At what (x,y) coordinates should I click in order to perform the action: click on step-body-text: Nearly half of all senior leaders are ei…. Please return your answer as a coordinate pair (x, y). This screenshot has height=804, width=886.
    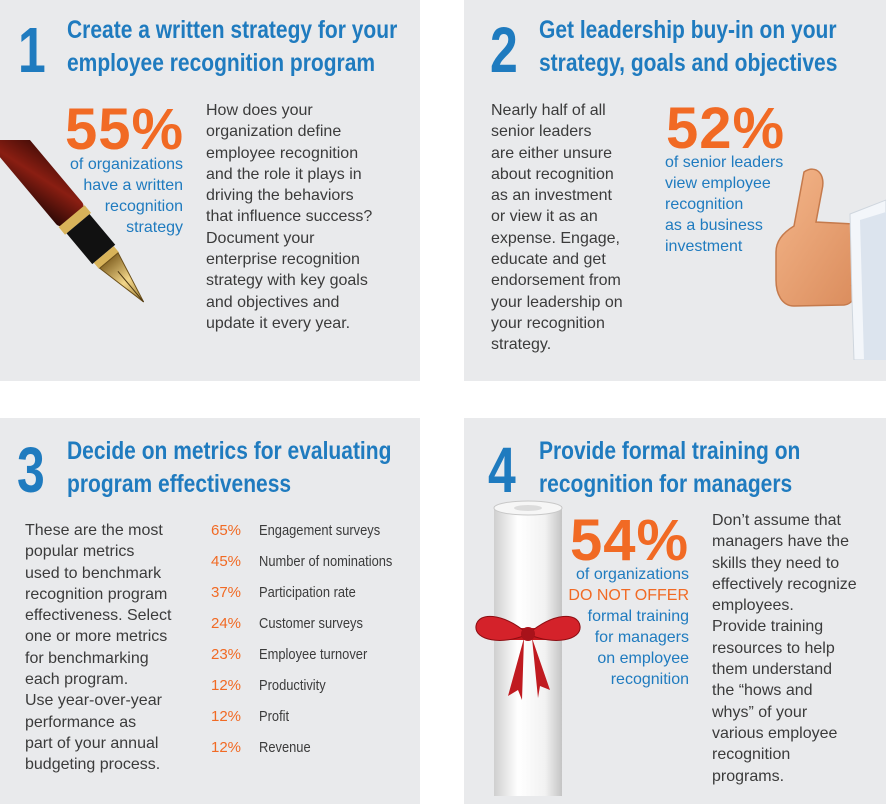
    Looking at the image, I should click on (557, 228).